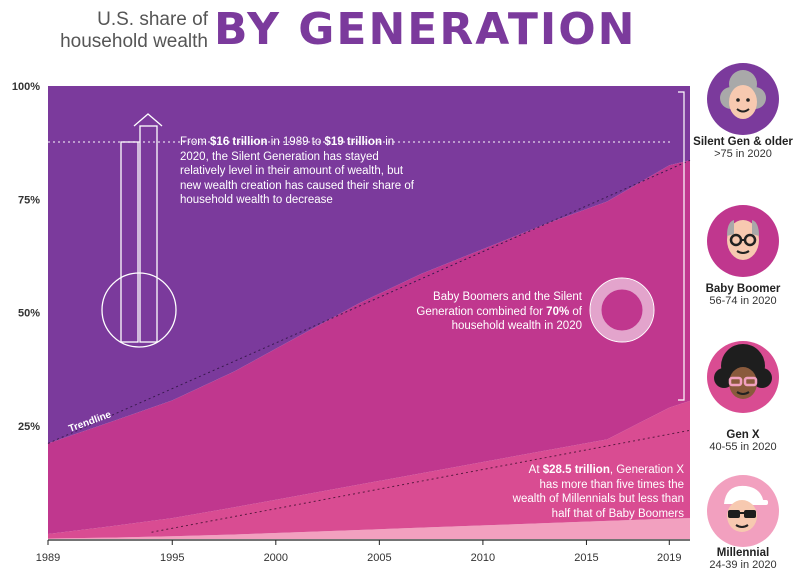  What do you see at coordinates (743, 241) in the screenshot?
I see `baby-boomer-avatar-icon` at bounding box center [743, 241].